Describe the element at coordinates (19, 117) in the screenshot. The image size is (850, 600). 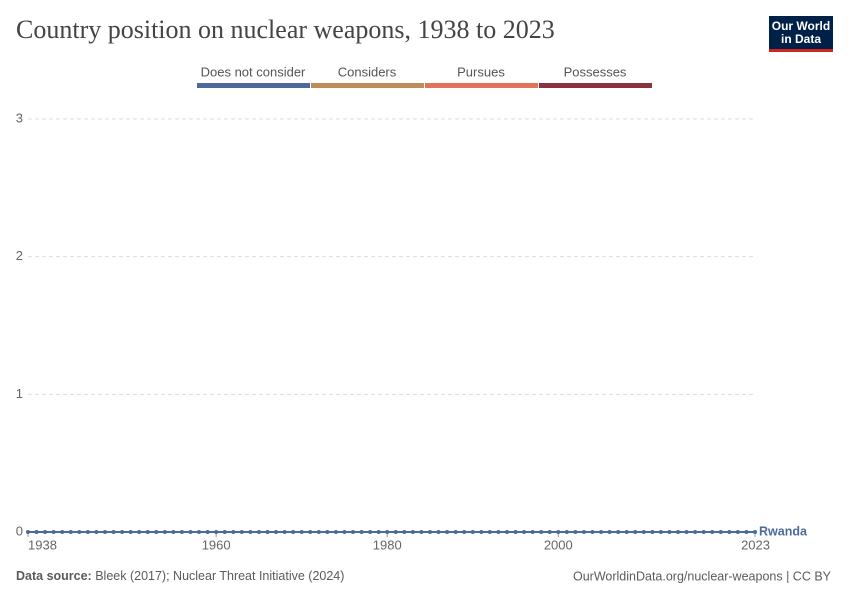
I see `y-tick-label: 3` at that location.